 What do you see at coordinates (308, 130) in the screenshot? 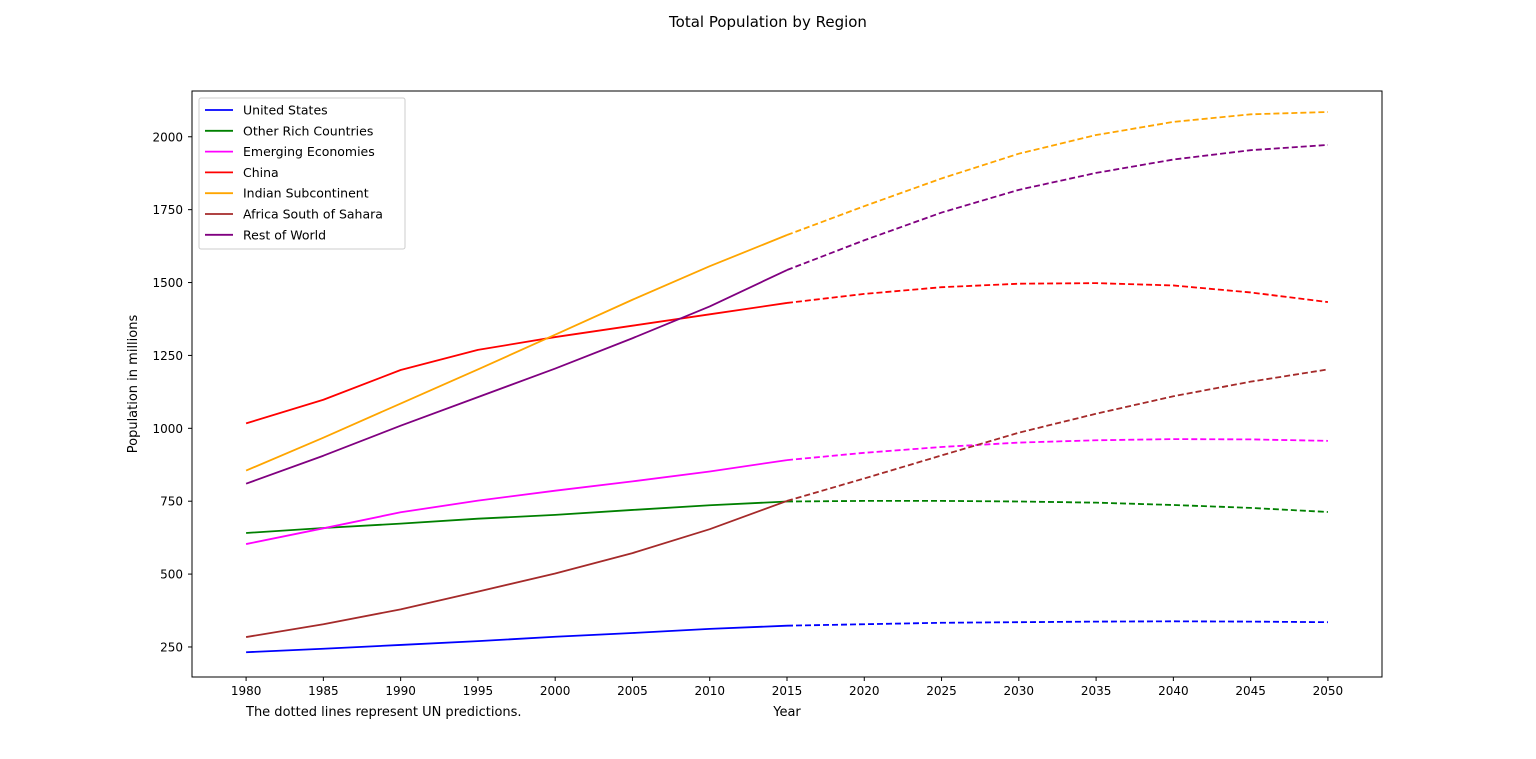
I see `legend-label-other-rich-countries: Other Rich Countries` at bounding box center [308, 130].